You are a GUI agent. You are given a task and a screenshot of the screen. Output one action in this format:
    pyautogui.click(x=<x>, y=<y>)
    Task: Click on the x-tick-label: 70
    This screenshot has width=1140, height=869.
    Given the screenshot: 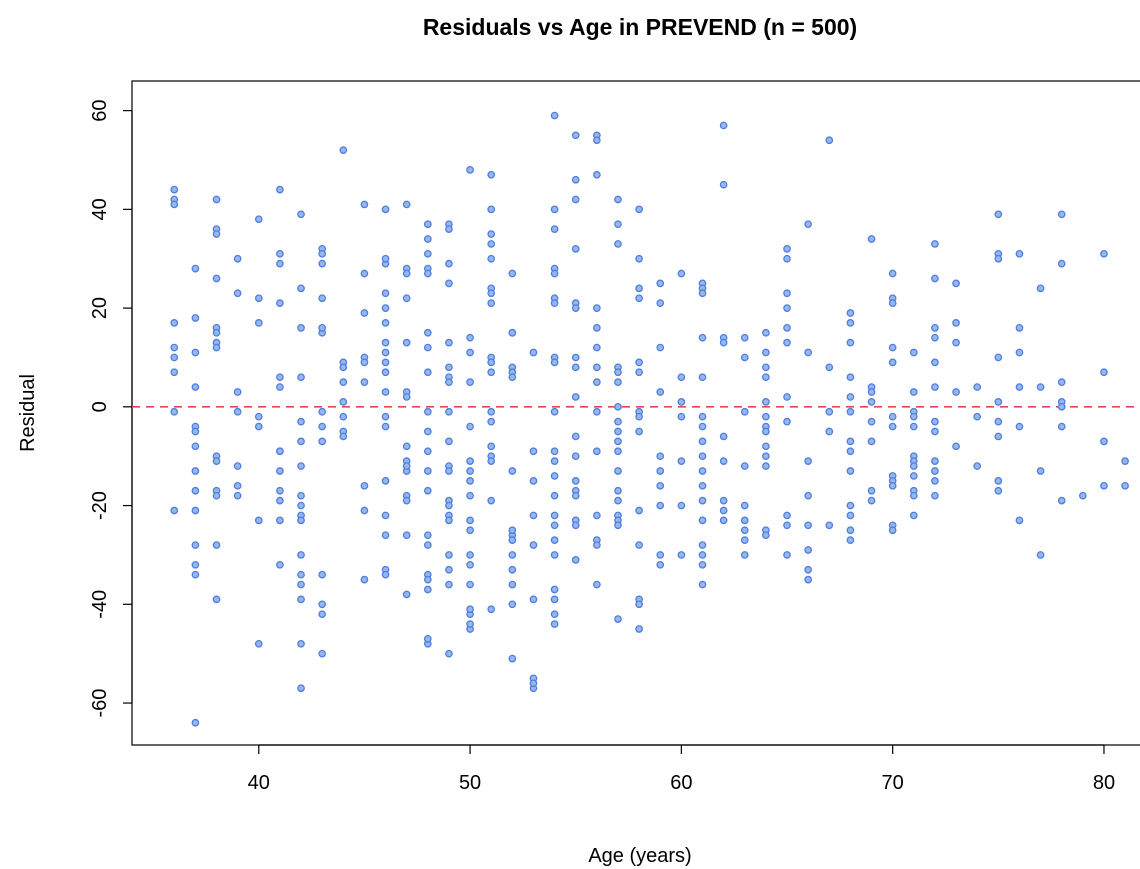 What is the action you would take?
    pyautogui.click(x=893, y=783)
    